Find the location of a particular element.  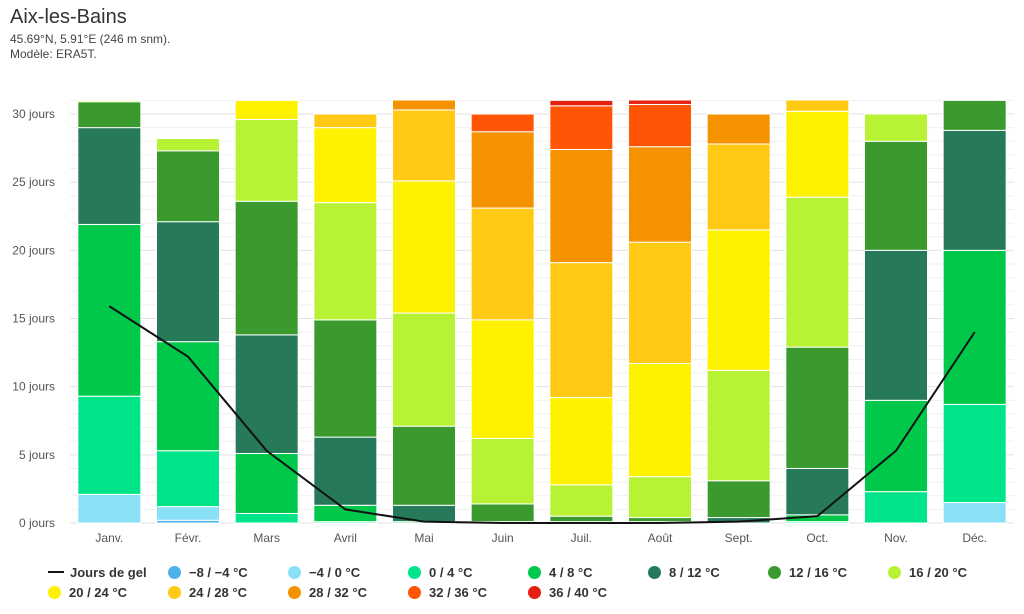

legend-item: −4 / 0 °C is located at coordinates (348, 572).